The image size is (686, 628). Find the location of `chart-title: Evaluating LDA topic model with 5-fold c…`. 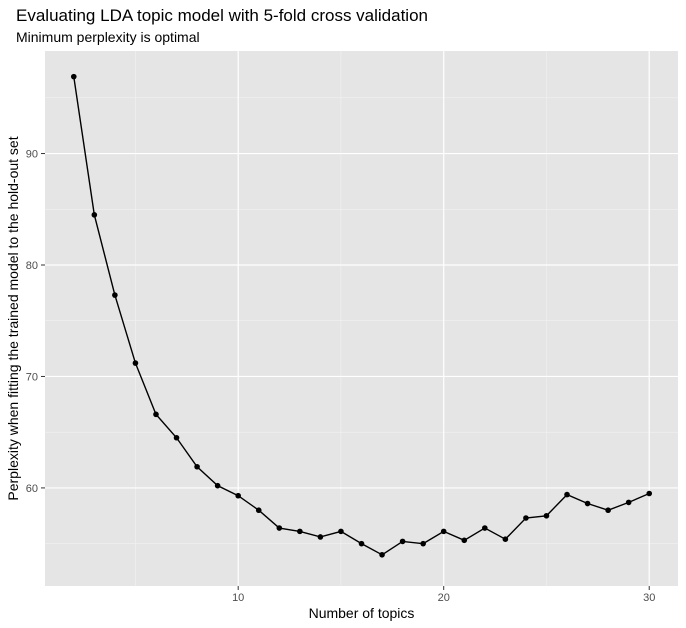

chart-title: Evaluating LDA topic model with 5-fold c… is located at coordinates (222, 15).